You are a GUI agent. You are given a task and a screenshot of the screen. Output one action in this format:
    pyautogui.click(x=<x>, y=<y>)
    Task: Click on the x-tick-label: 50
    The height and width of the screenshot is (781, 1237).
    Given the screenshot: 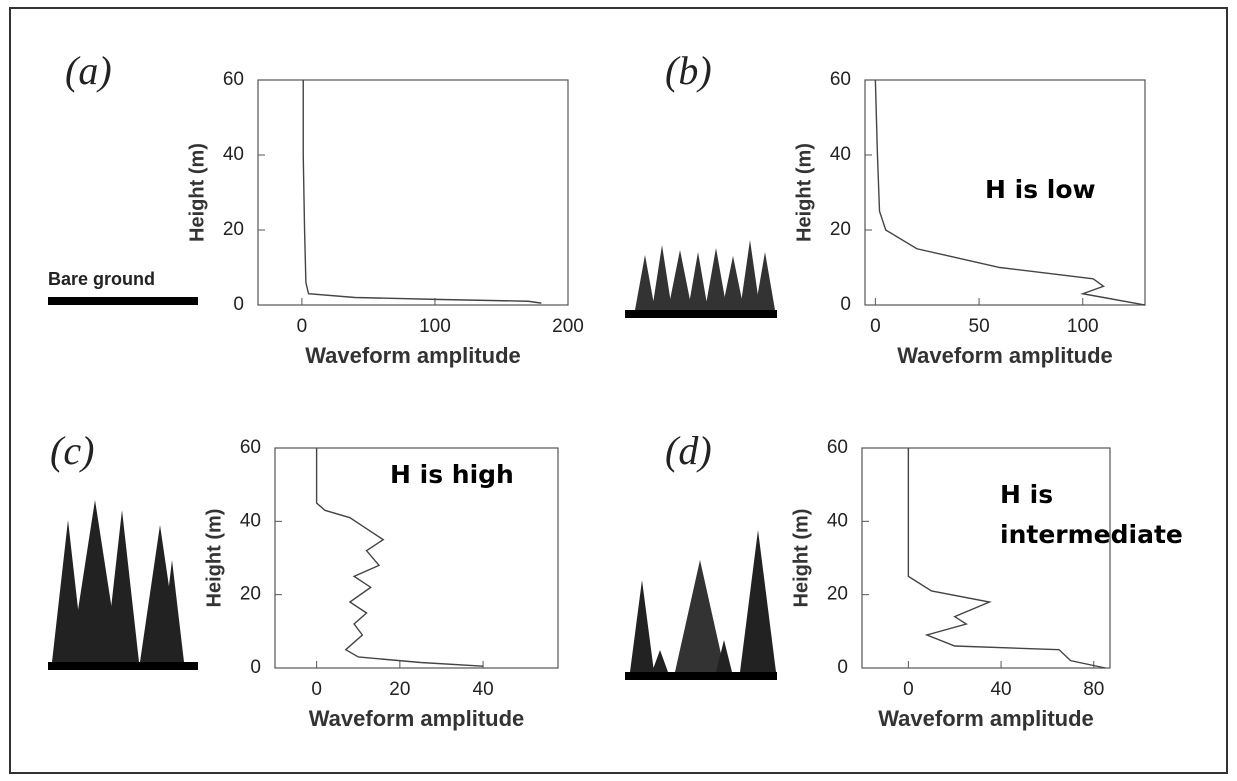 What is the action you would take?
    pyautogui.click(x=979, y=326)
    